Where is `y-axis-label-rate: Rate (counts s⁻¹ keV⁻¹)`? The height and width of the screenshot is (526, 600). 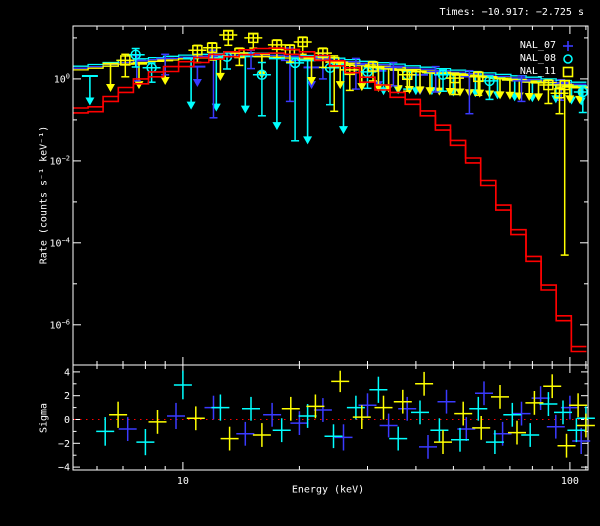
y-axis-label-rate: Rate (counts s⁻¹ keV⁻¹) is located at coordinates (44, 195).